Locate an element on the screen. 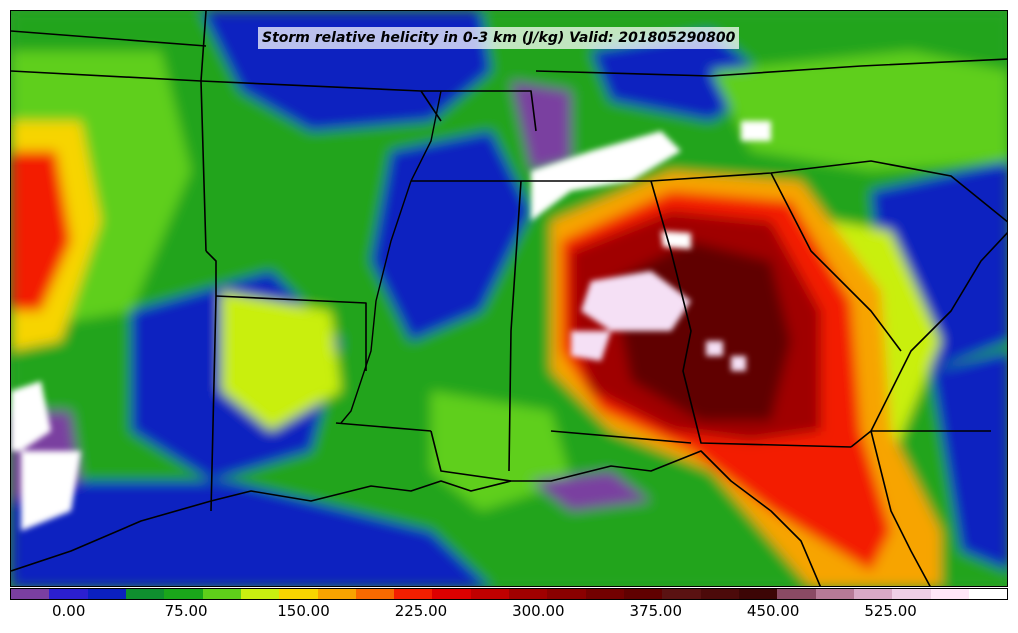 The image size is (1018, 633). colorbar-tick-label: 225.00 is located at coordinates (421, 611).